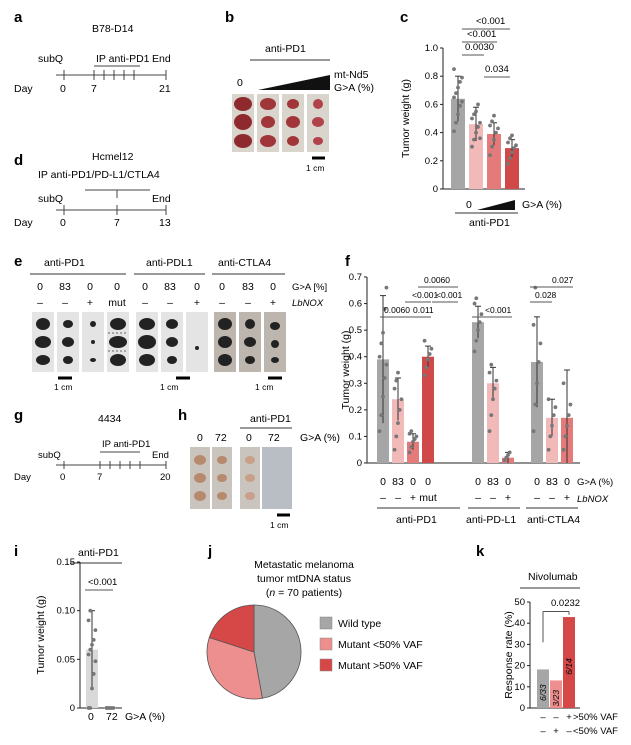 The image size is (631, 745). What do you see at coordinates (380, 666) in the screenshot?
I see `legend-label: Mutant >50% VAF` at bounding box center [380, 666].